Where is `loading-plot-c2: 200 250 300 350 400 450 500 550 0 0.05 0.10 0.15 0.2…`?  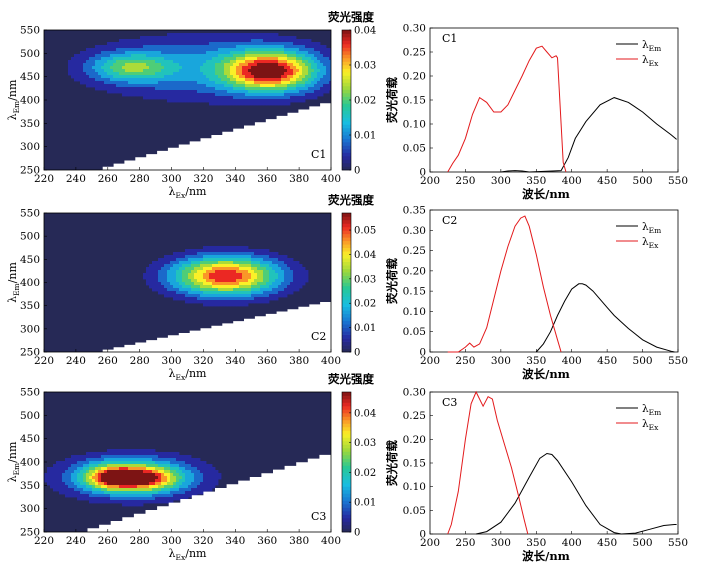 loading-plot-c2: 200 250 300 350 400 450 500 550 0 0.05 0.10 0.15 0.2… is located at coordinates (536, 293).